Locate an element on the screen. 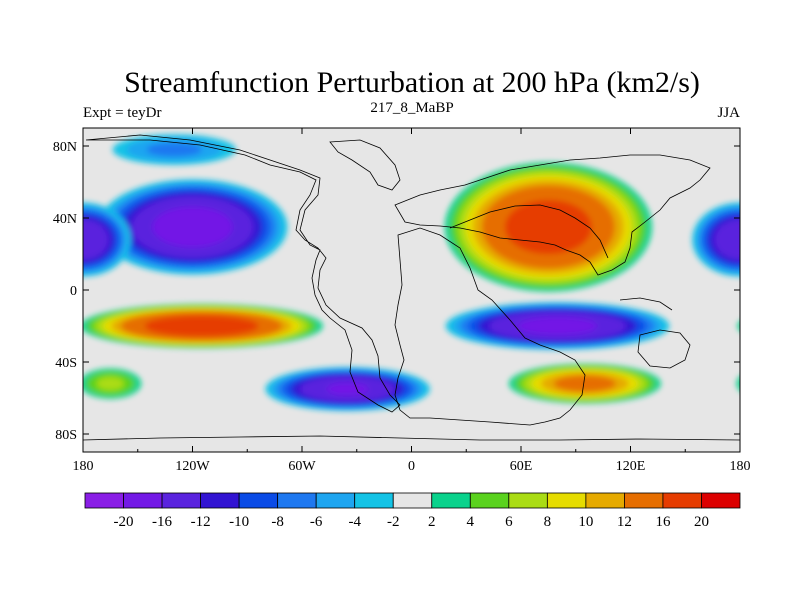 This screenshot has height=600, width=800. right-subtitle: JJA is located at coordinates (728, 113).